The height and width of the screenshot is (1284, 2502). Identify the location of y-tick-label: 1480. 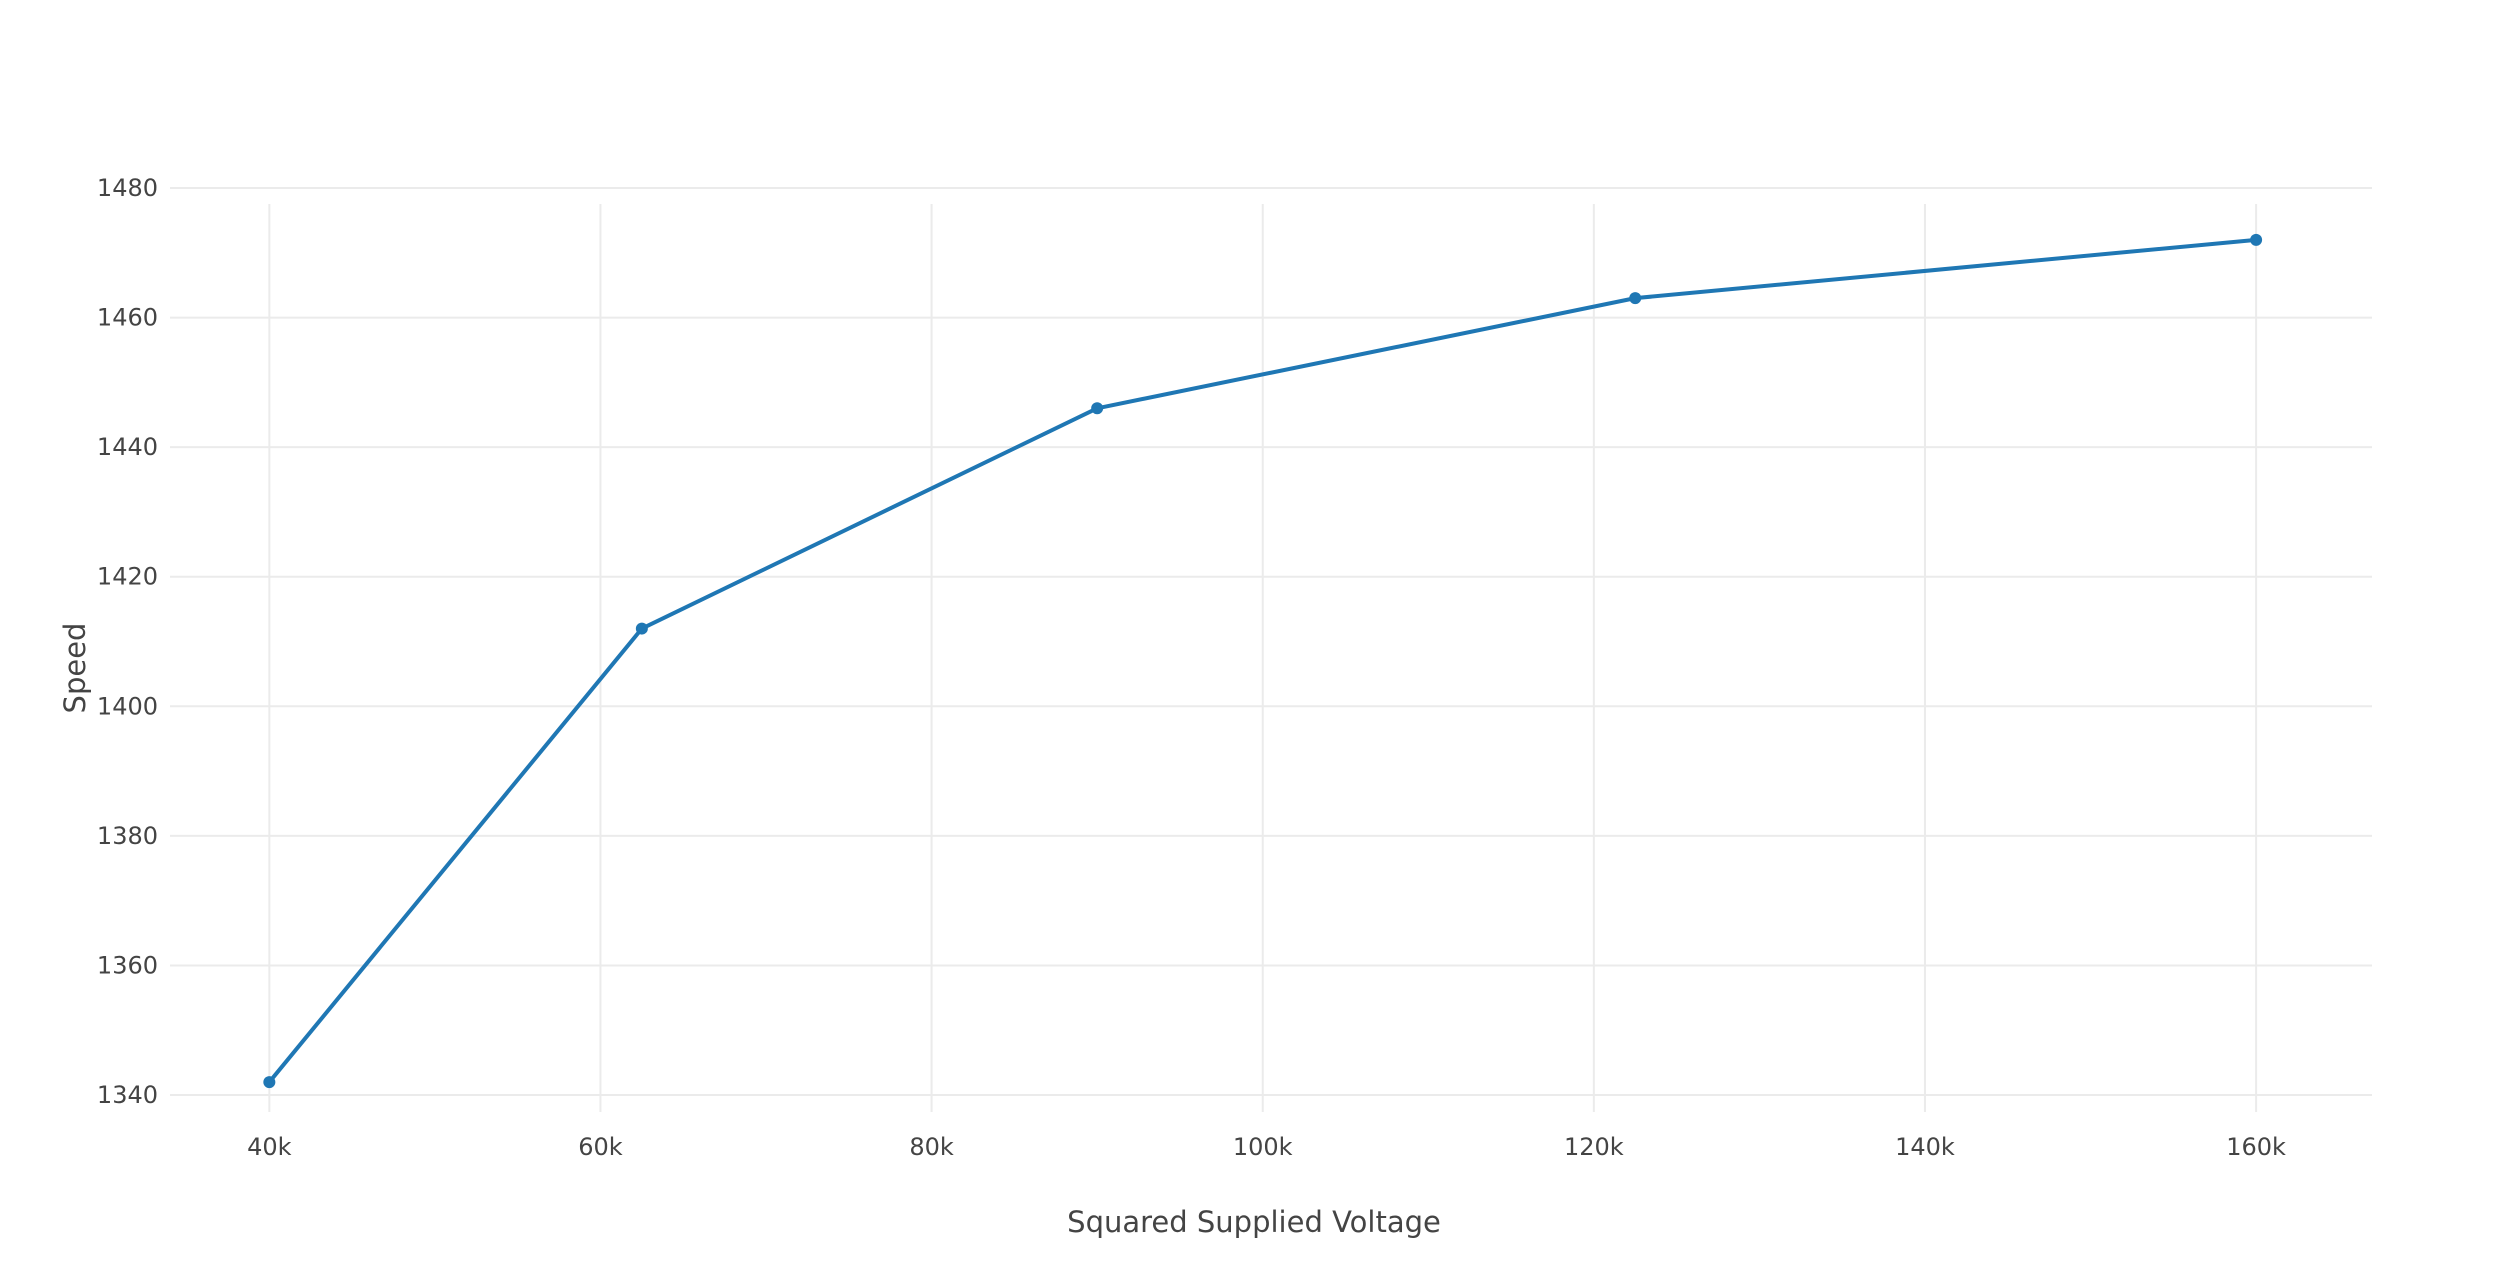
(127, 188).